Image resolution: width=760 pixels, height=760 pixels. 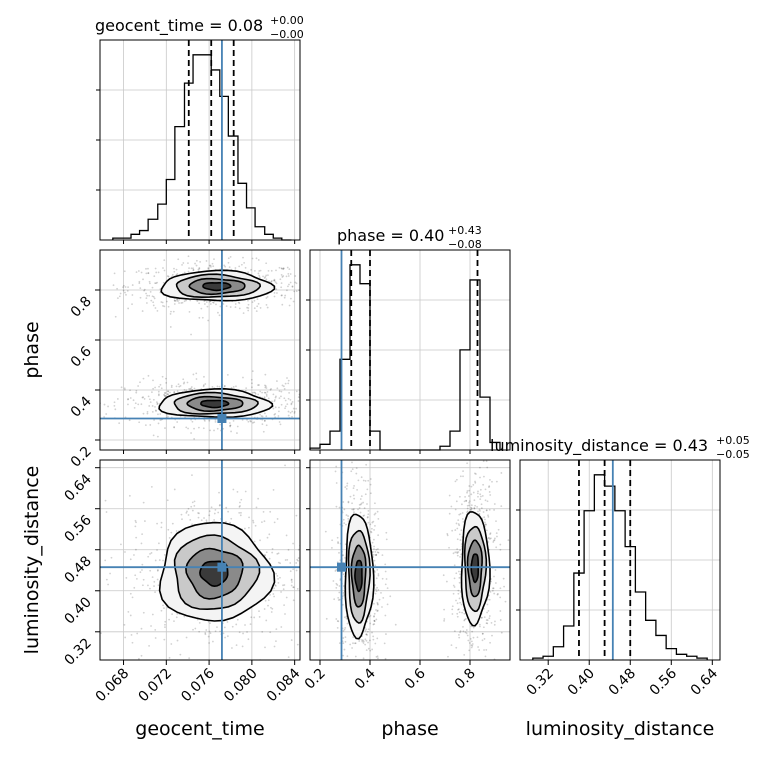 What do you see at coordinates (465, 230) in the screenshot?
I see `title-upper-error: +0.43` at bounding box center [465, 230].